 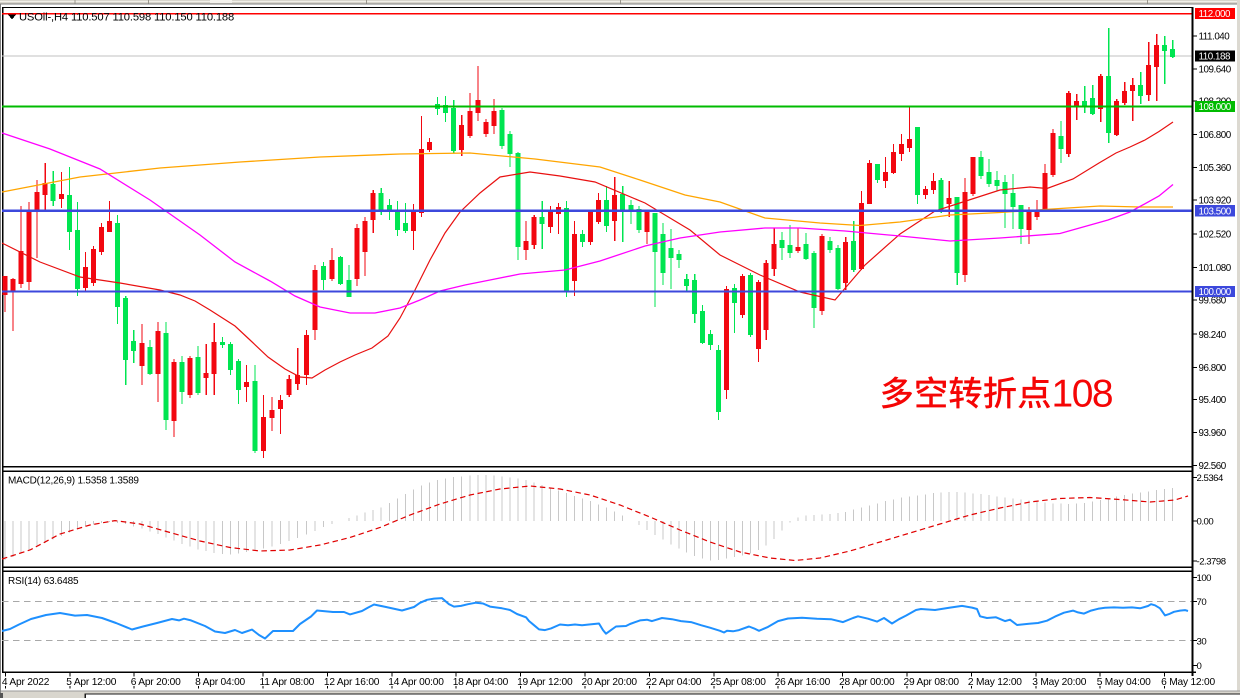 What do you see at coordinates (803, 682) in the screenshot?
I see `svg-text: 26 Apr 16:00` at bounding box center [803, 682].